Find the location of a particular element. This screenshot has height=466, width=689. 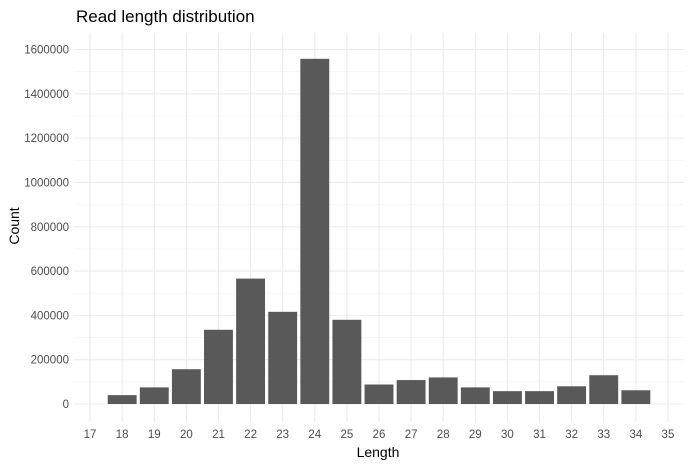

x-tick-label: 27 is located at coordinates (411, 435).